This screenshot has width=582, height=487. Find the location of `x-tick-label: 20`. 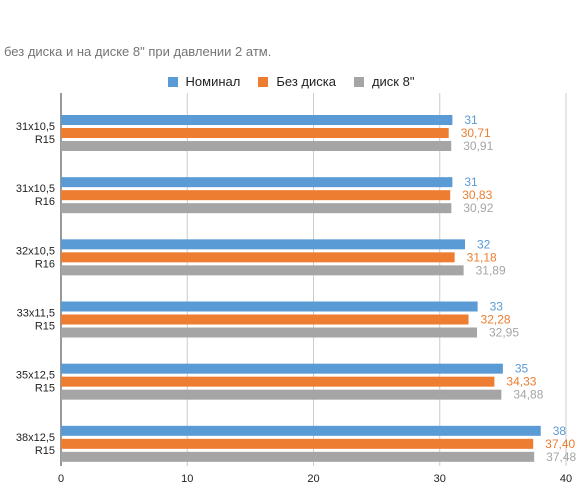

x-tick-label: 20 is located at coordinates (313, 479).